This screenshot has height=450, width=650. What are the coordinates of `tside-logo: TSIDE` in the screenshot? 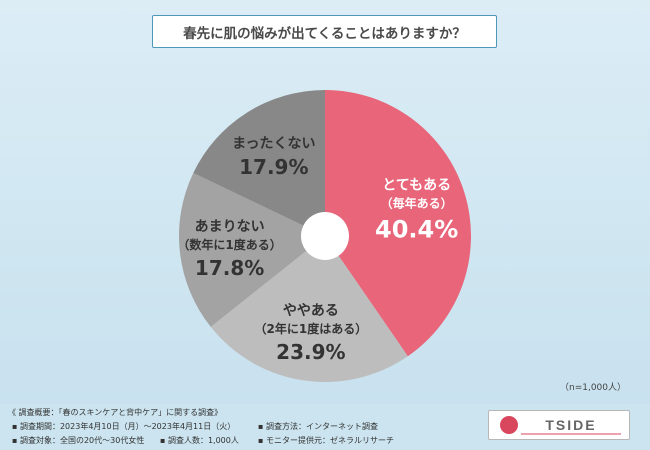 It's located at (559, 425).